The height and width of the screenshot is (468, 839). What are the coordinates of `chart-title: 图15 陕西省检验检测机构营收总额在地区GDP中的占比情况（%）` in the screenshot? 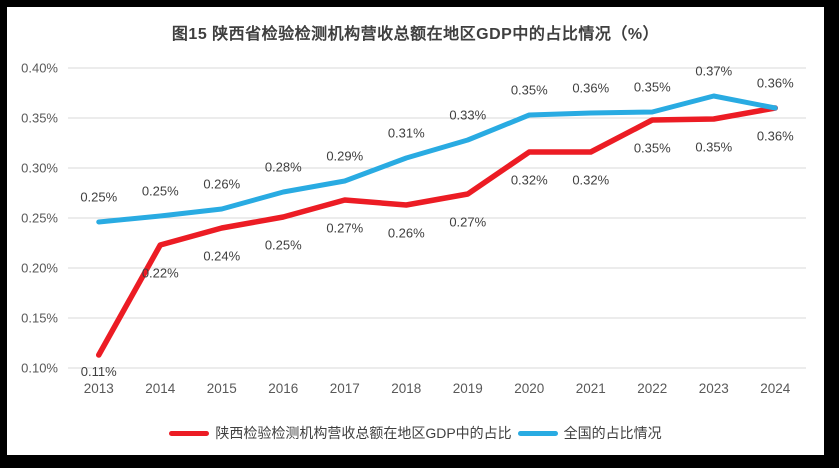 It's located at (415, 34).